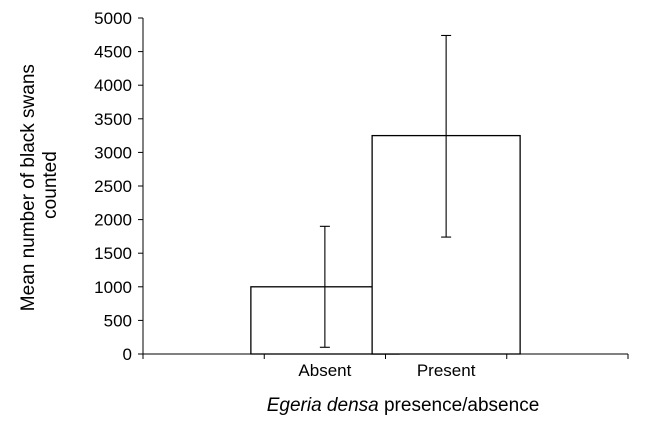  Describe the element at coordinates (113, 186) in the screenshot. I see `y-tick-label: 2500` at that location.